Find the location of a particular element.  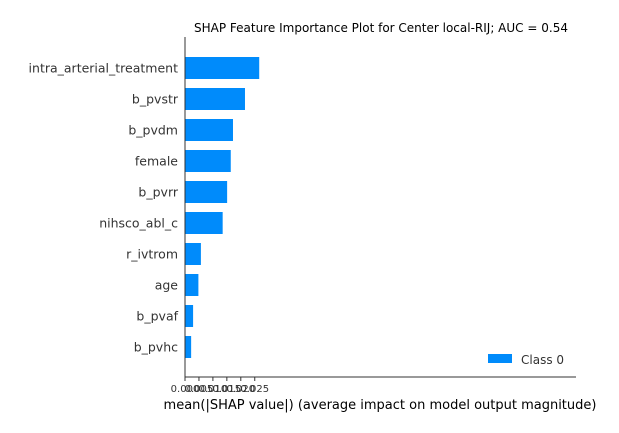

x-tick-label: 0.010 is located at coordinates (213, 389).